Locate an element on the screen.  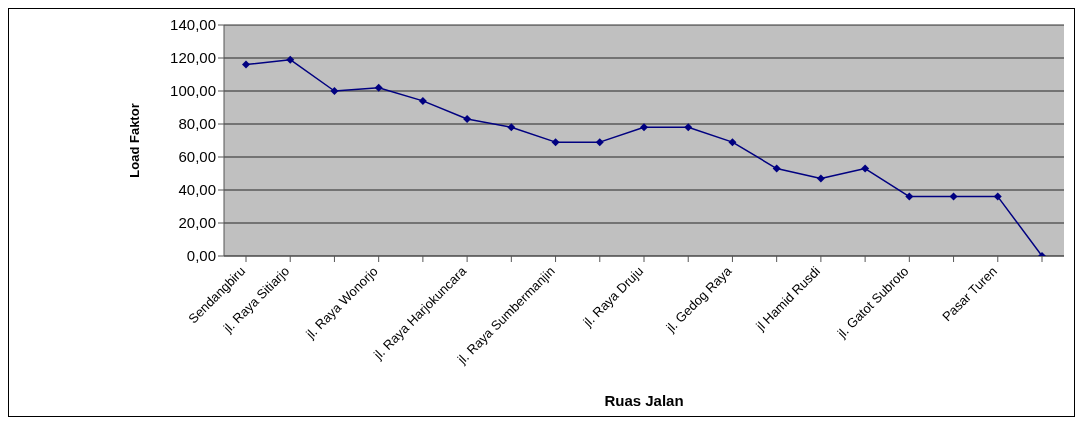
y-tick-label: 0,00 is located at coordinates (201, 256).